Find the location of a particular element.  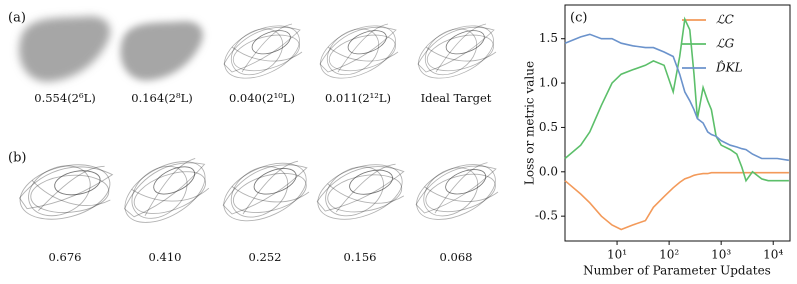

y-tick-label: 1.0 is located at coordinates (548, 83).